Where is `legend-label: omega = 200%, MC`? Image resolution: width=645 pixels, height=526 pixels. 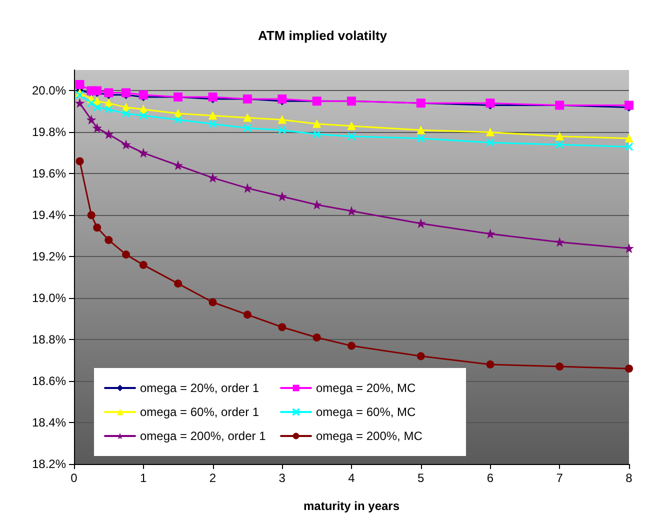
legend-label: omega = 200%, MC is located at coordinates (369, 436).